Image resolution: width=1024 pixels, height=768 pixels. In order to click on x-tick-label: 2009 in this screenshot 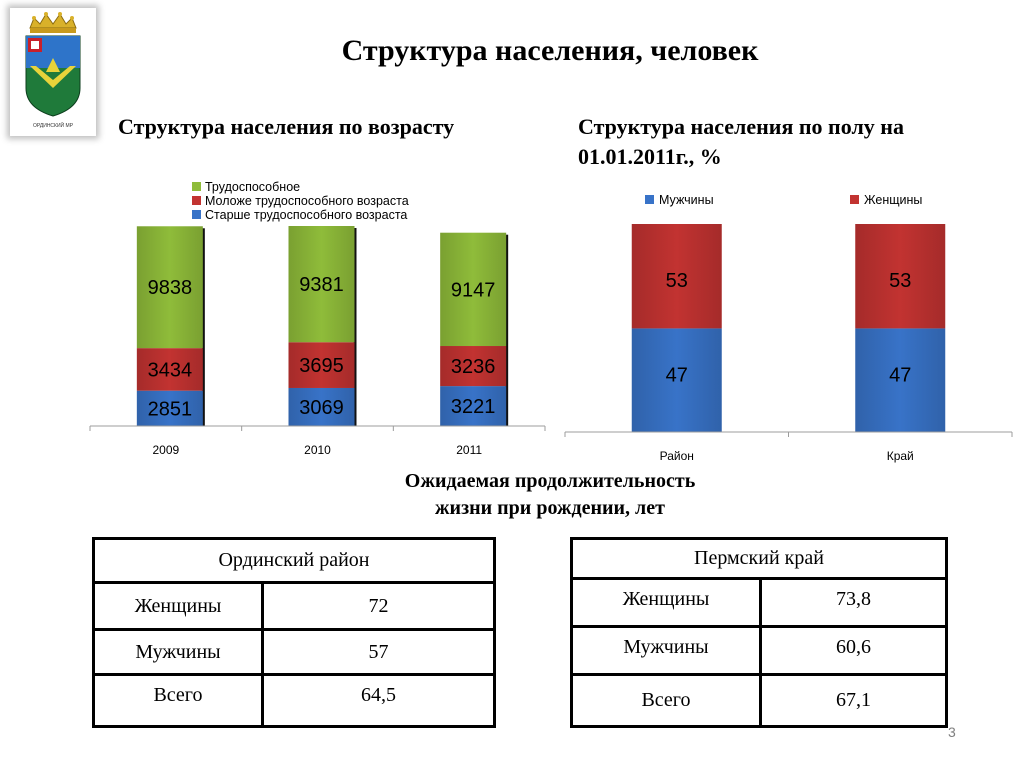, I will do `click(165, 450)`.